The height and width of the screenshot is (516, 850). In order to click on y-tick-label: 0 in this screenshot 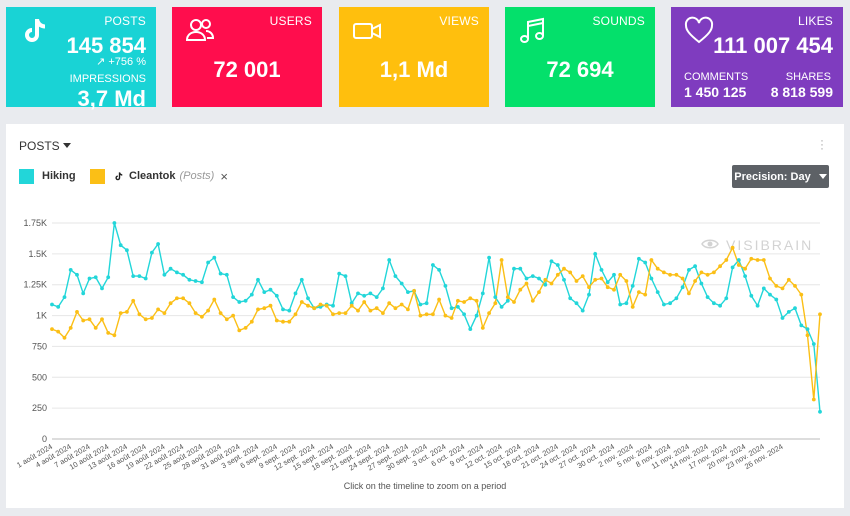, I will do `click(44, 439)`.